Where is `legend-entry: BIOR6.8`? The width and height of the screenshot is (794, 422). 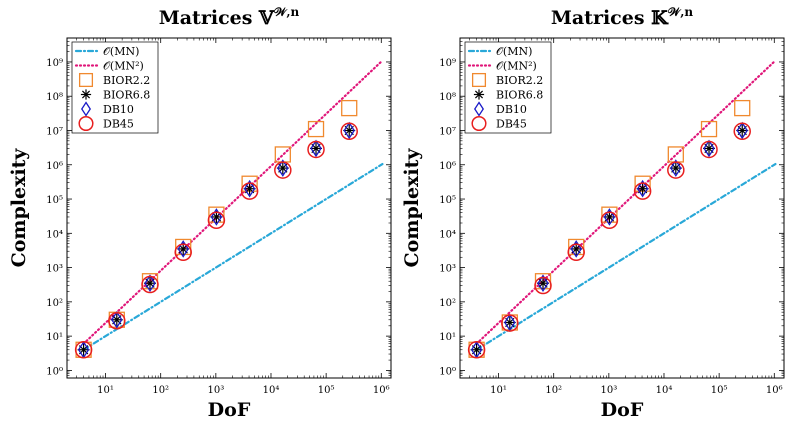 legend-entry: BIOR6.8 is located at coordinates (519, 95).